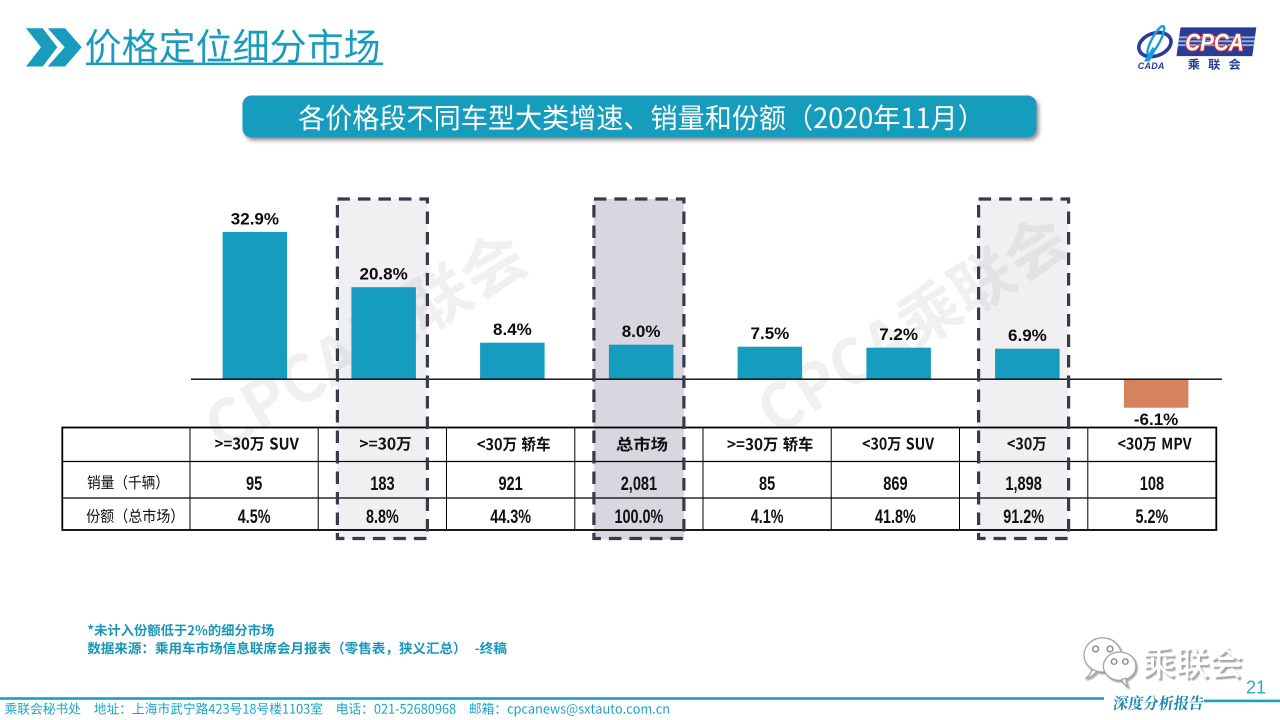 The width and height of the screenshot is (1280, 720). What do you see at coordinates (510, 517) in the screenshot?
I see `svg-text: 44.3%` at bounding box center [510, 517].